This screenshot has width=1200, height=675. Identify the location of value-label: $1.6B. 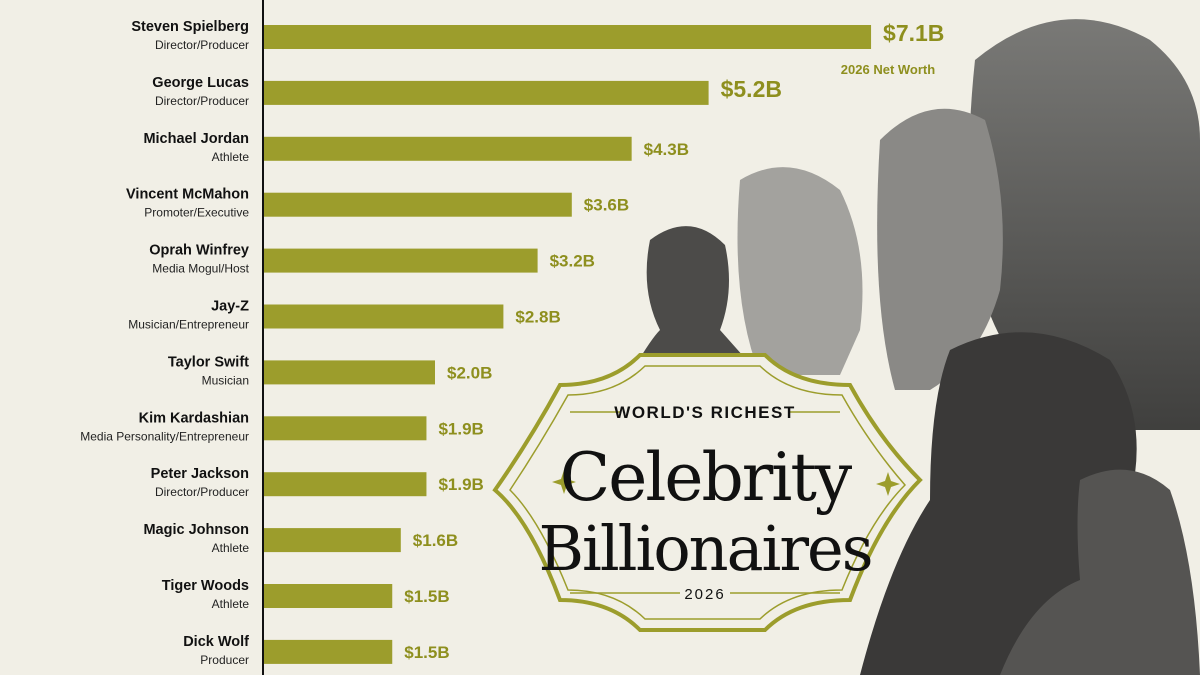
(435, 540).